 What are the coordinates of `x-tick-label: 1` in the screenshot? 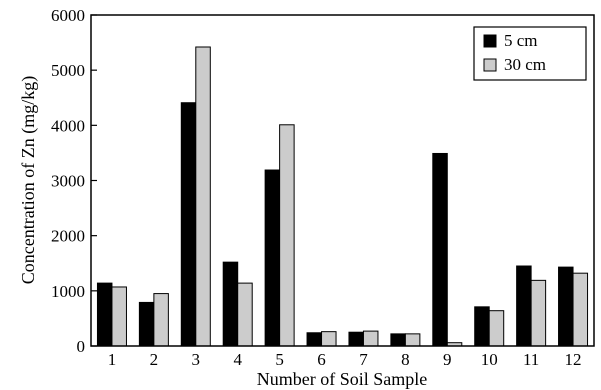 It's located at (112, 359).